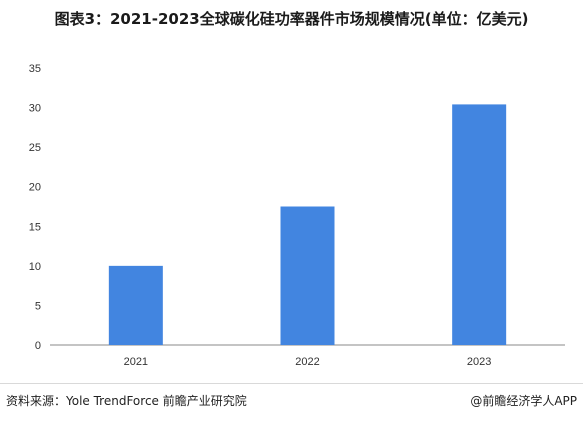 The width and height of the screenshot is (583, 421). Describe the element at coordinates (307, 275) in the screenshot. I see `bar-2022` at that location.